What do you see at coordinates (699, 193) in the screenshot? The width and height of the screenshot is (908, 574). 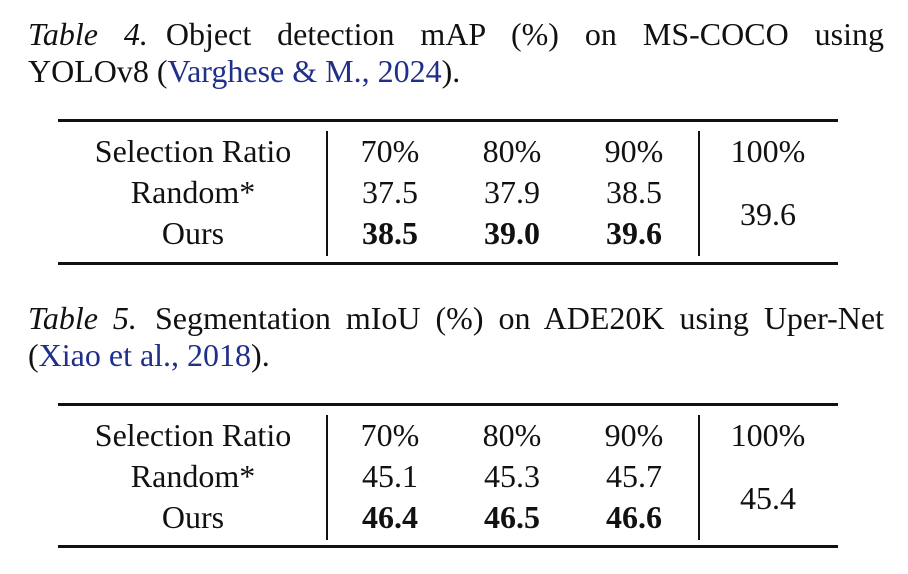 I see `table4-vertical-divider-right` at bounding box center [699, 193].